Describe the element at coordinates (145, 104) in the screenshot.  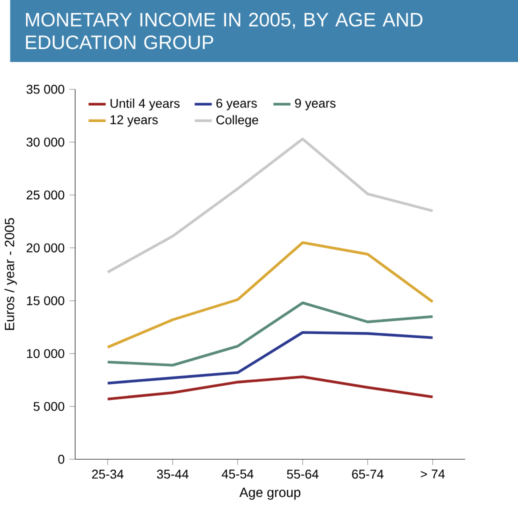
I see `legend-label: Until 4 years` at that location.